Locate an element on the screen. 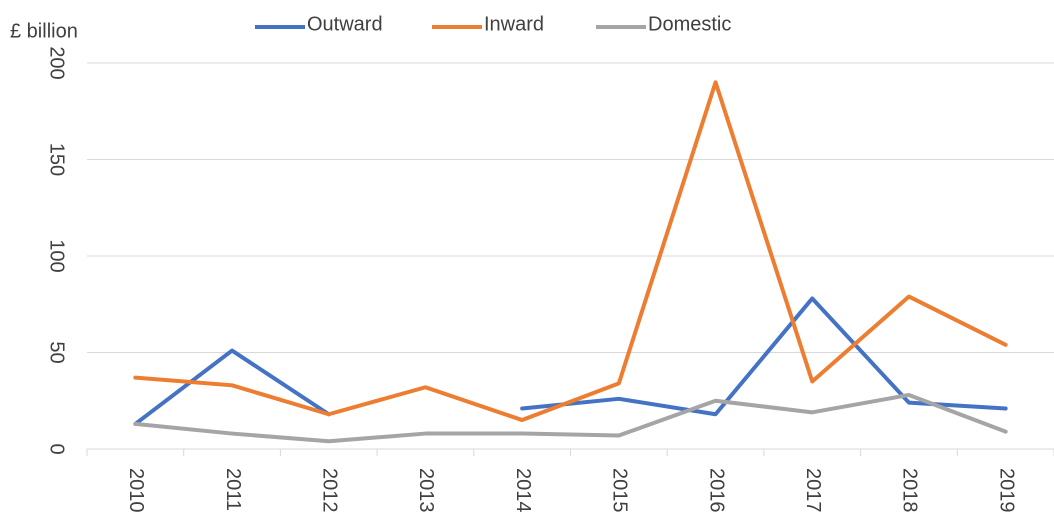 This screenshot has width=1054, height=527. y-tick-label: 0 is located at coordinates (57, 448).